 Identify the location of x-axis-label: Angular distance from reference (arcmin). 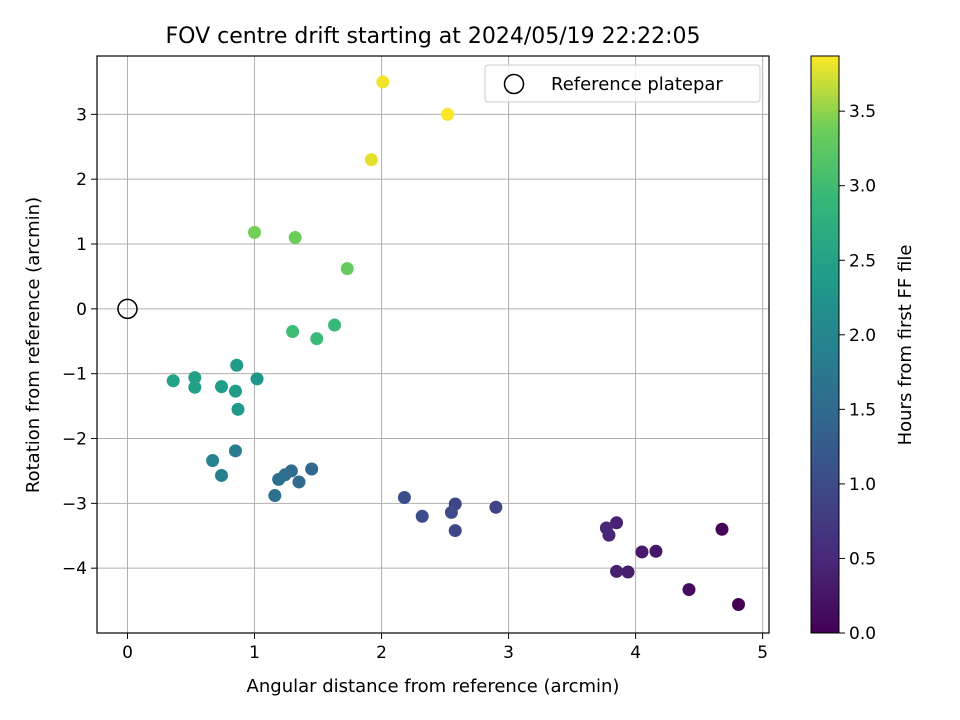
(433, 686).